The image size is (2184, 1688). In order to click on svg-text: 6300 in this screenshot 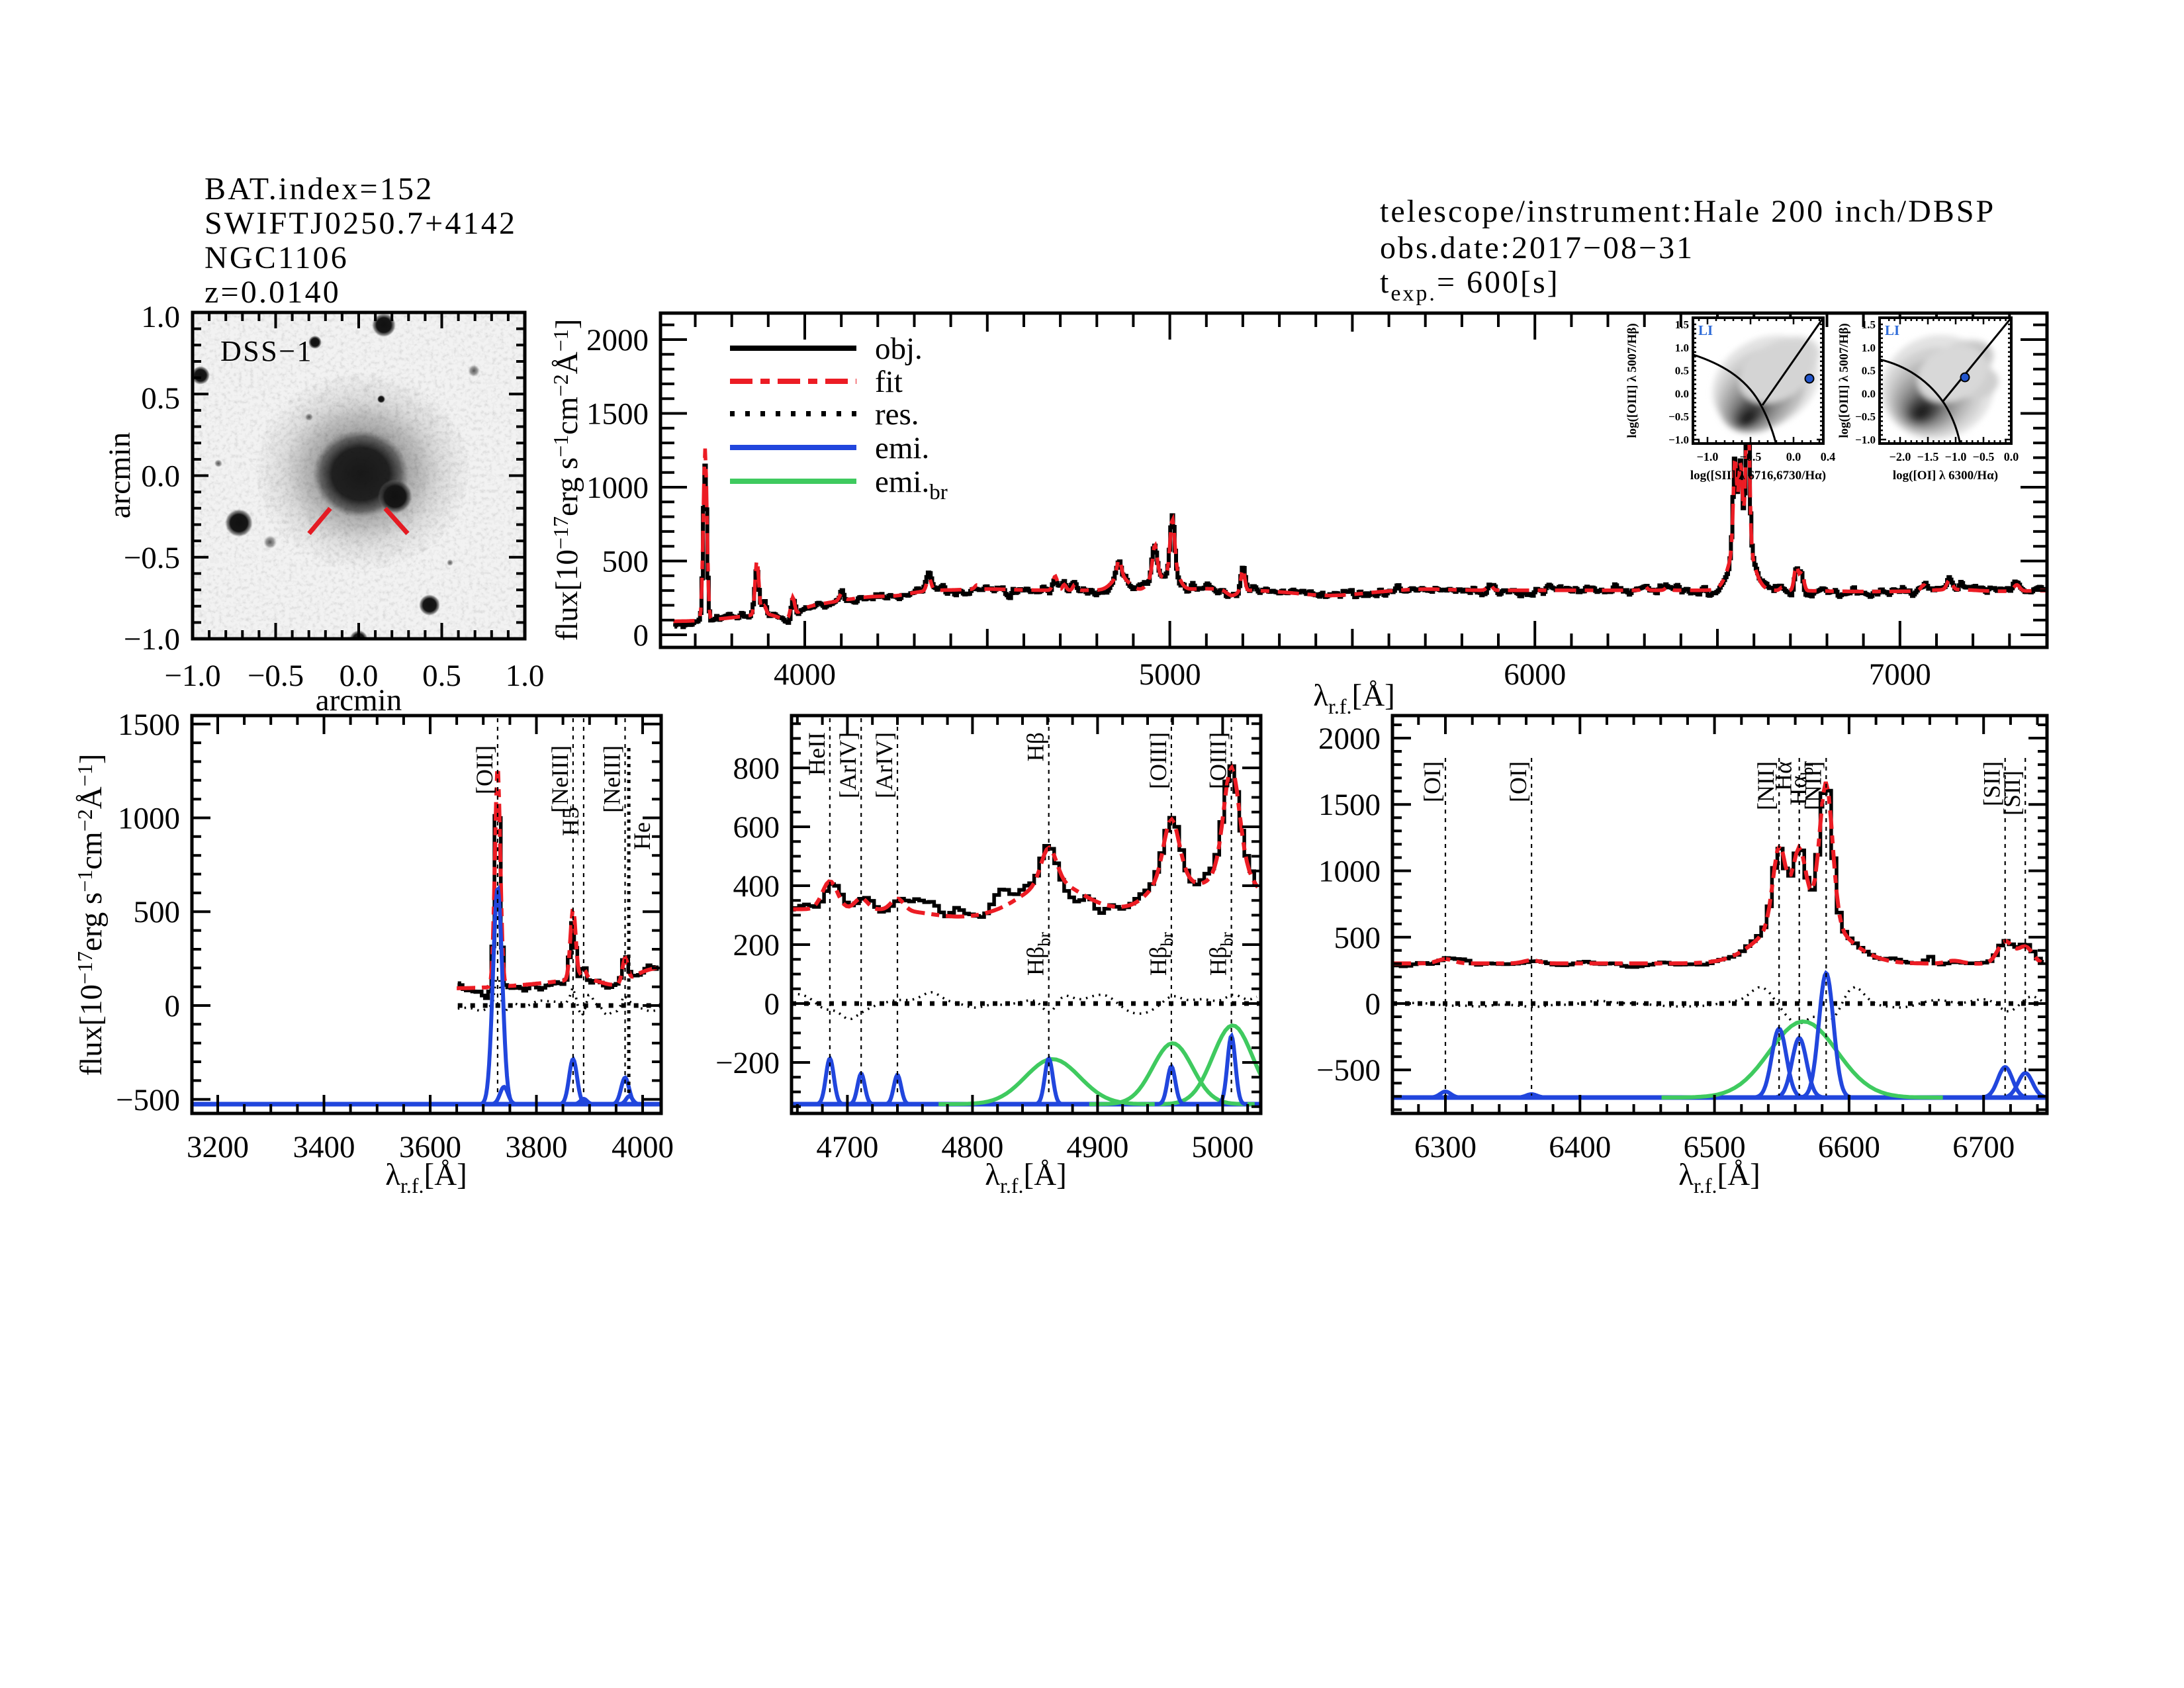, I will do `click(1445, 1147)`.